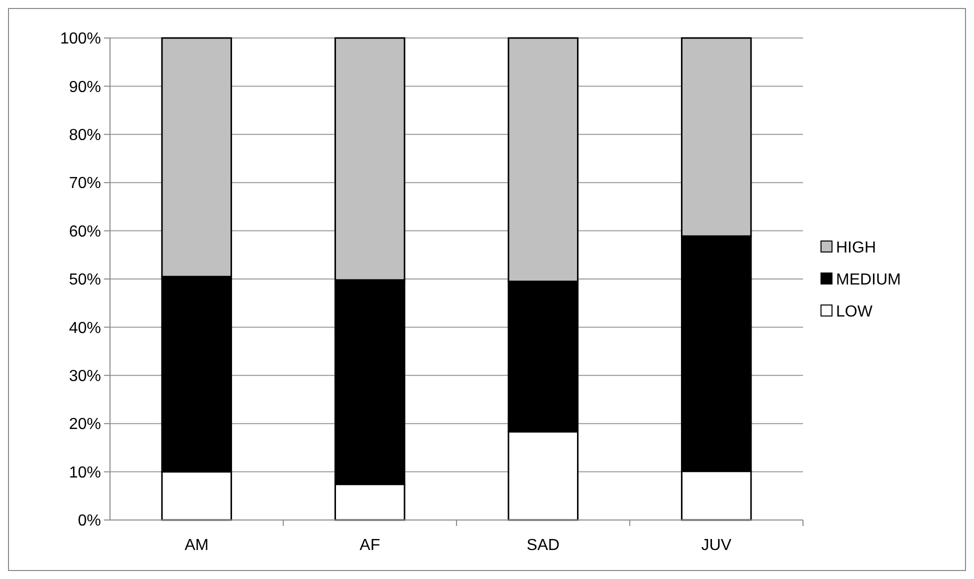 The image size is (974, 579). What do you see at coordinates (543, 545) in the screenshot?
I see `x-tick-label: SAD` at bounding box center [543, 545].